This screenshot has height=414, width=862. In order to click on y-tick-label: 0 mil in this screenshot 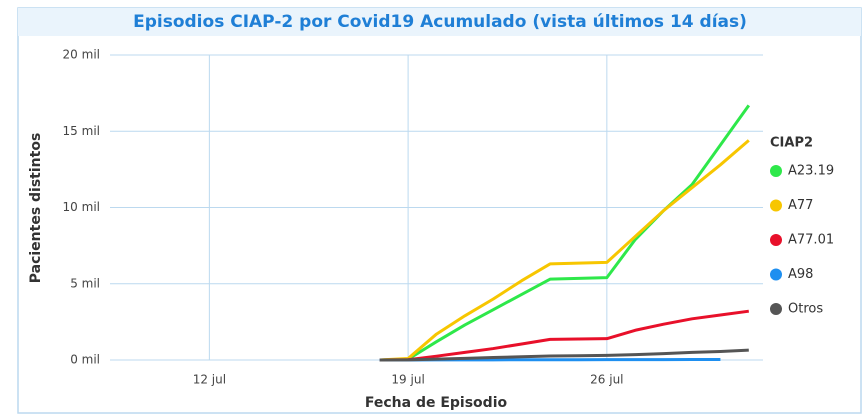, I will do `click(85, 360)`.